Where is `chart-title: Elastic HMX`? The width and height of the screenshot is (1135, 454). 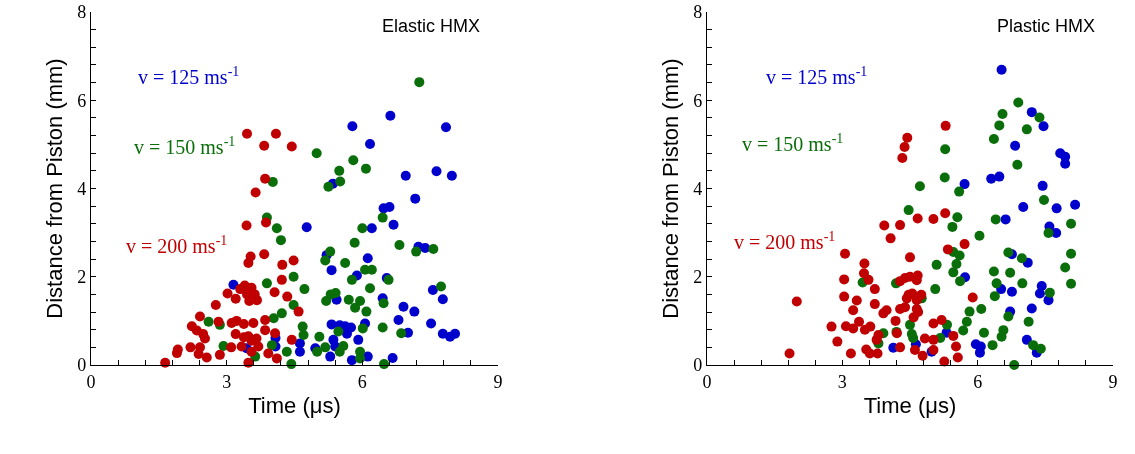 chart-title: Elastic HMX is located at coordinates (431, 26).